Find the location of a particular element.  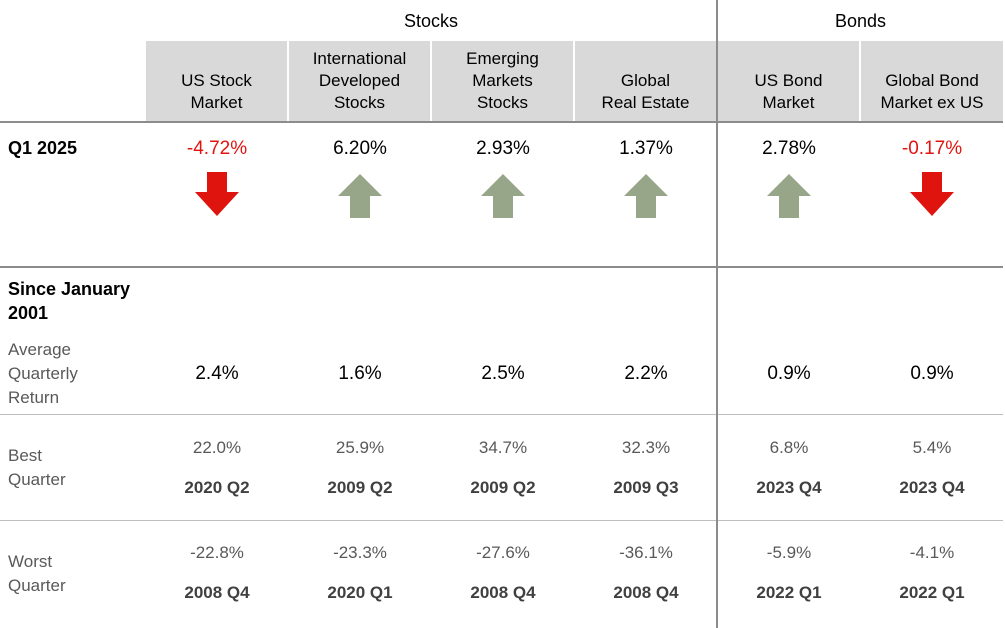

avg-value-5: 0.9% is located at coordinates (932, 373).